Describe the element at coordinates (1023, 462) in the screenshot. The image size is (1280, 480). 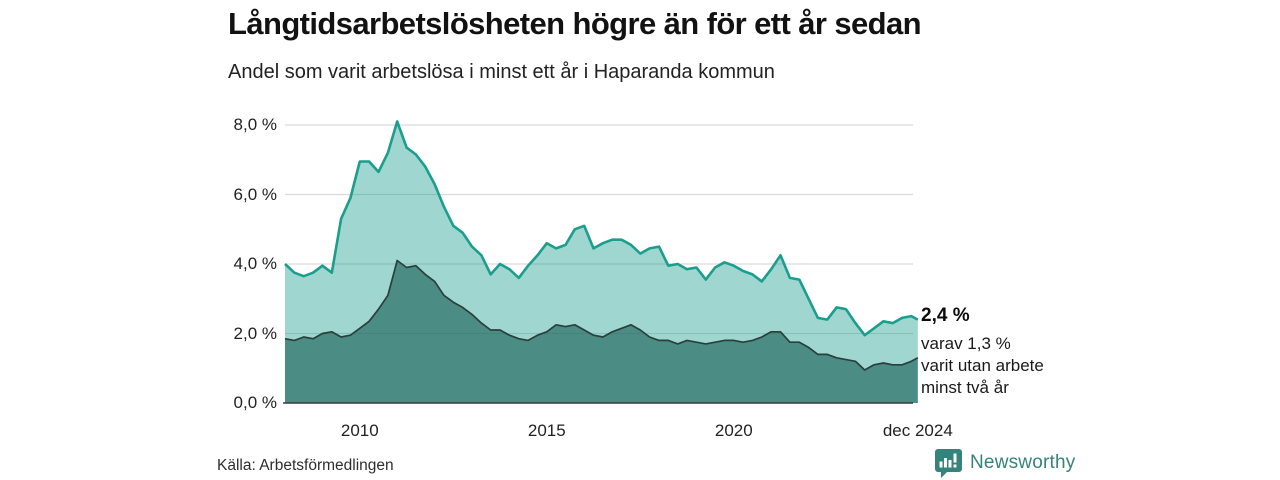
I see `brand-name: Newsworthy` at that location.